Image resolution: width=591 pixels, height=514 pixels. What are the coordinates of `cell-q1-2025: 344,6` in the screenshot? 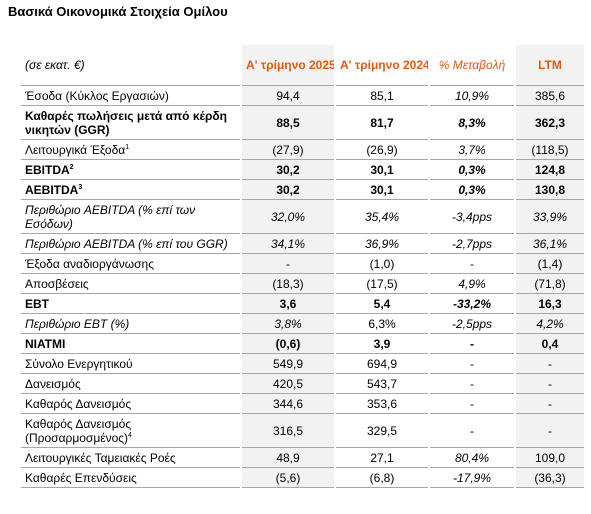 It's located at (288, 403).